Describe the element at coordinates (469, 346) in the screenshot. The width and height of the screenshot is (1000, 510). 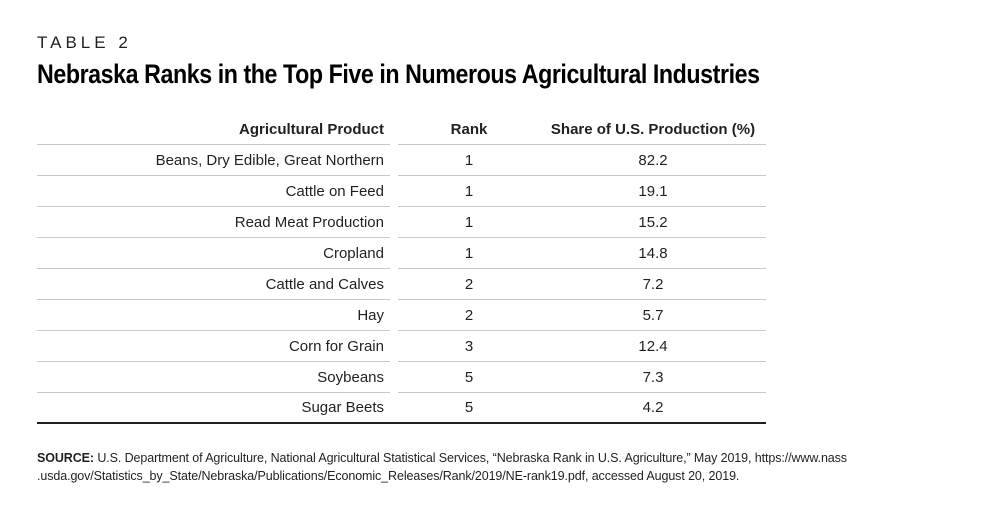
I see `cell-rank: 3` at that location.